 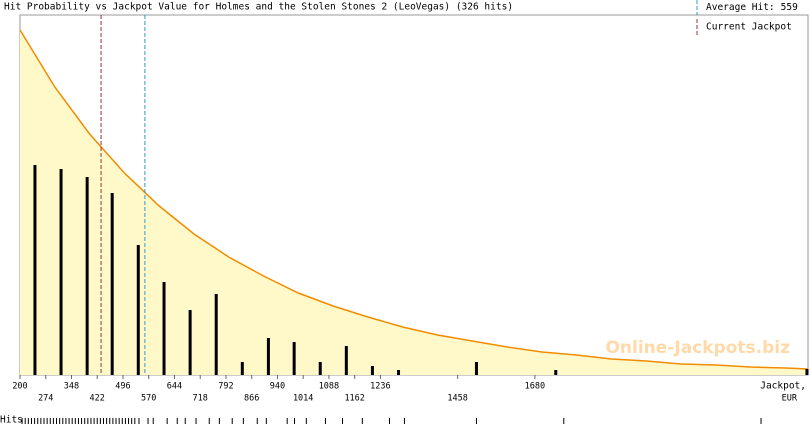 I want to click on x-tick-label: 940, so click(x=277, y=387).